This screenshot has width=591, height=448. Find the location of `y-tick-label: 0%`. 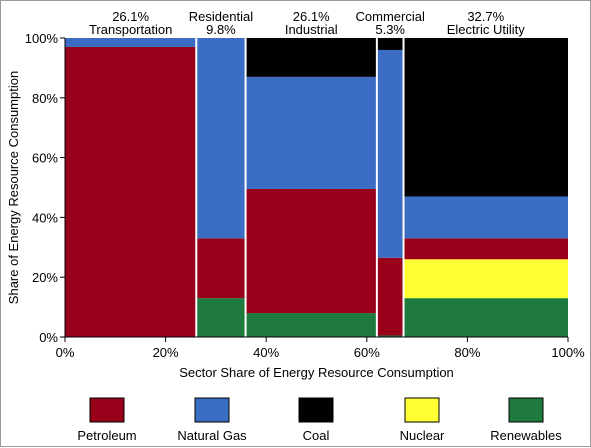

y-tick-label: 0% is located at coordinates (48, 337).